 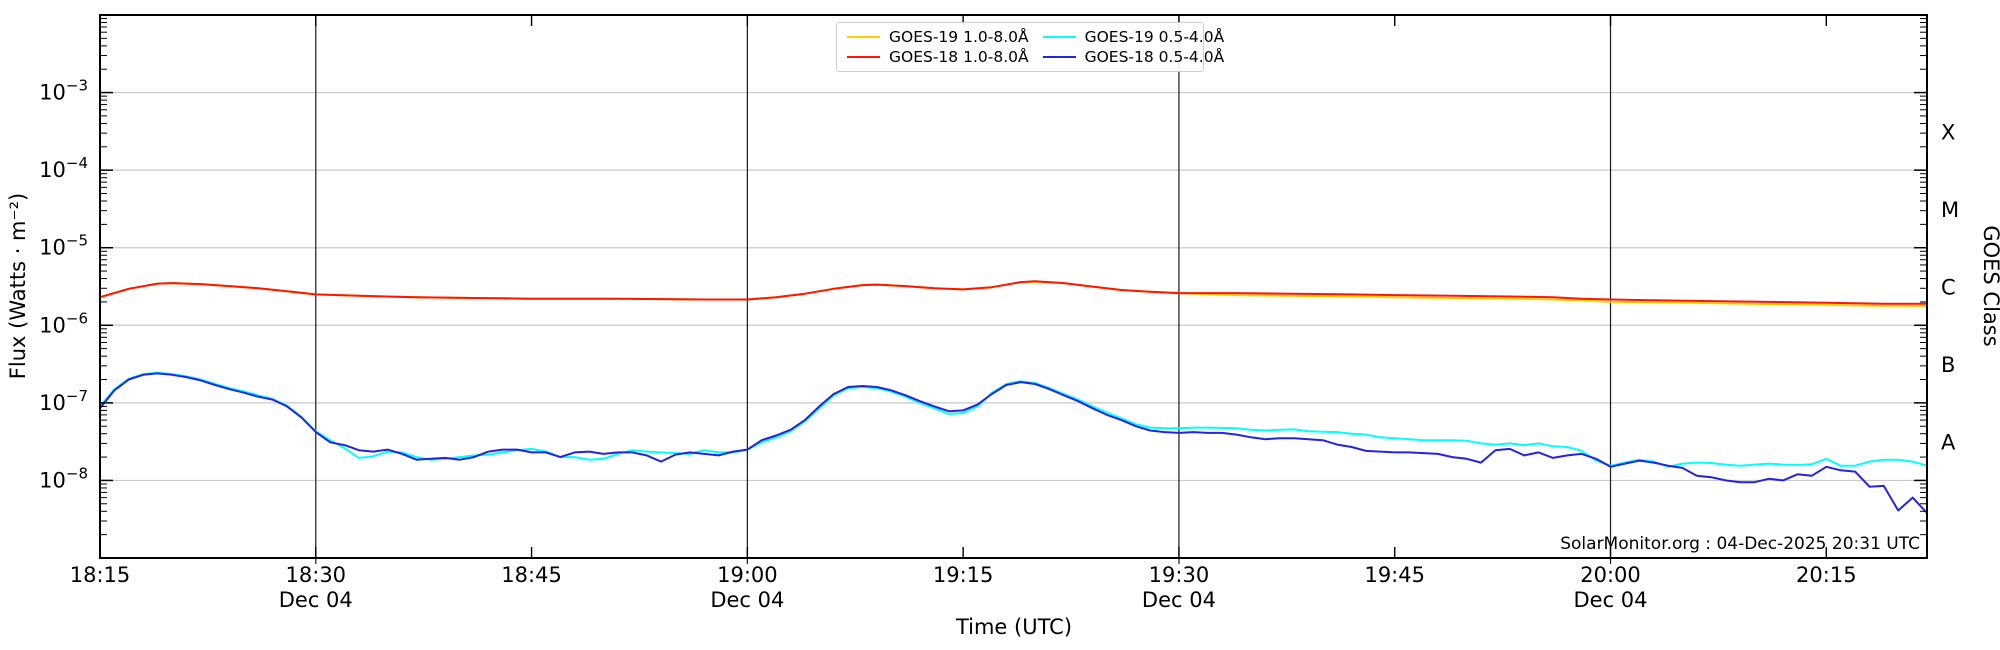 What do you see at coordinates (63, 91) in the screenshot?
I see `y-tick-label-1e-3: 10⁻³` at bounding box center [63, 91].